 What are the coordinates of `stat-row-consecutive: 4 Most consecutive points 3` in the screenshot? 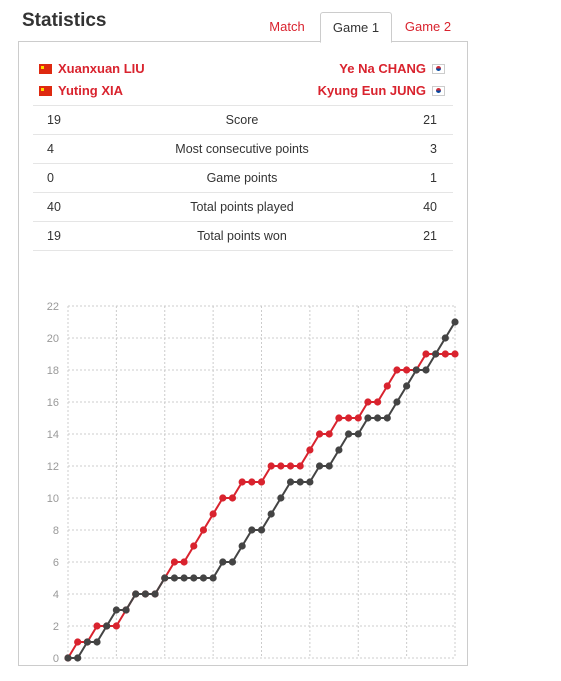 It's located at (243, 148).